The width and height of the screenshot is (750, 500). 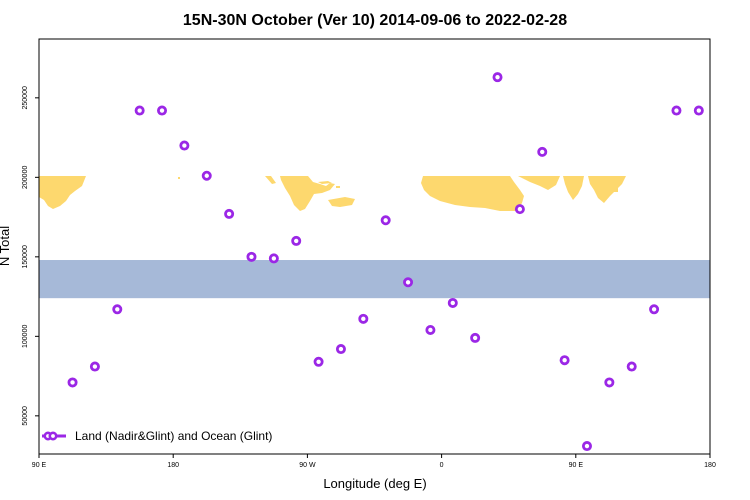 What do you see at coordinates (6, 246) in the screenshot?
I see `y-axis-label: N Total` at bounding box center [6, 246].